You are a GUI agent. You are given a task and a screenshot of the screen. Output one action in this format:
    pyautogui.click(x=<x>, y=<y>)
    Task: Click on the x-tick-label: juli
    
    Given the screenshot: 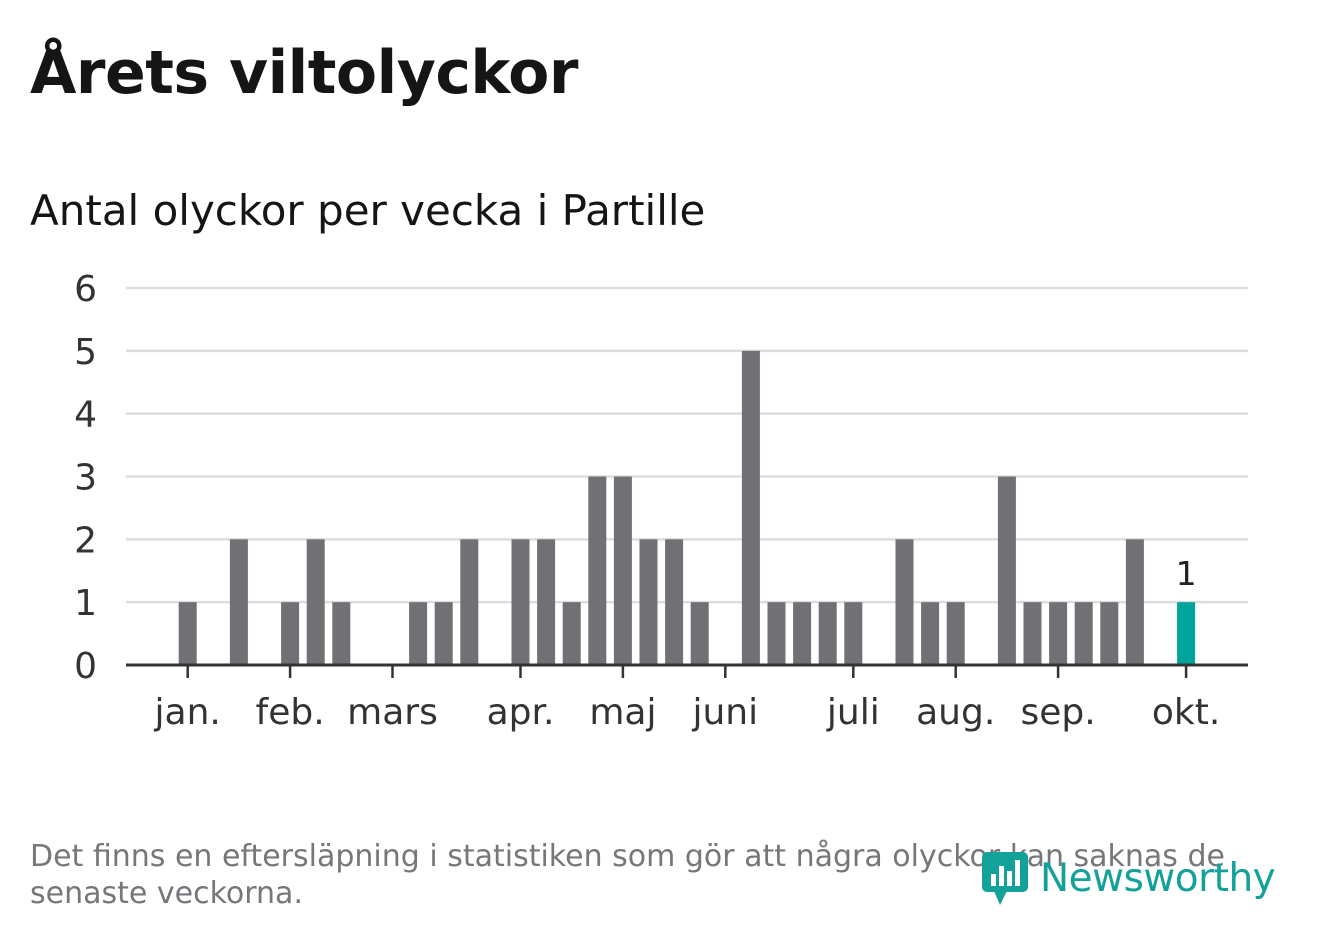 What is the action you would take?
    pyautogui.click(x=853, y=712)
    